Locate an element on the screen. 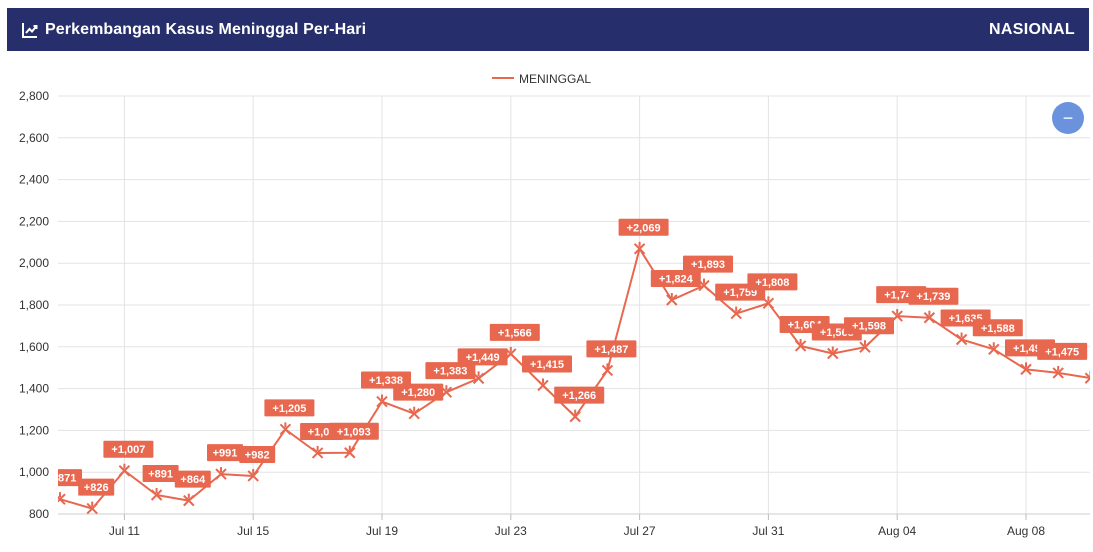 Image resolution: width=1093 pixels, height=552 pixels. y-tick-label: 1,200 is located at coordinates (34, 430).